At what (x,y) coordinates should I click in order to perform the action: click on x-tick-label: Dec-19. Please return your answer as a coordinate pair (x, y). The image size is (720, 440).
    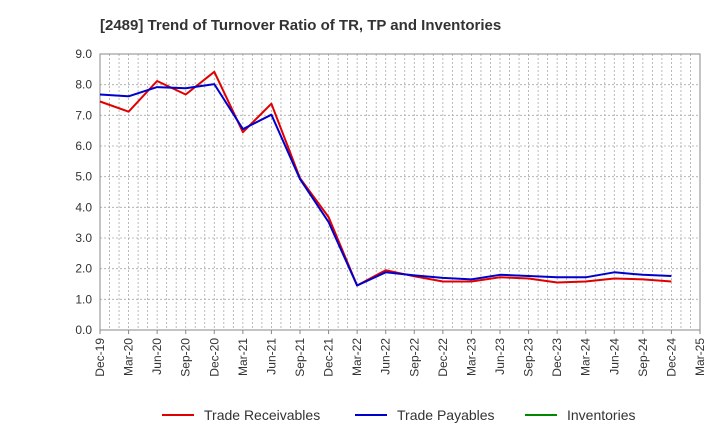
    Looking at the image, I should click on (100, 357).